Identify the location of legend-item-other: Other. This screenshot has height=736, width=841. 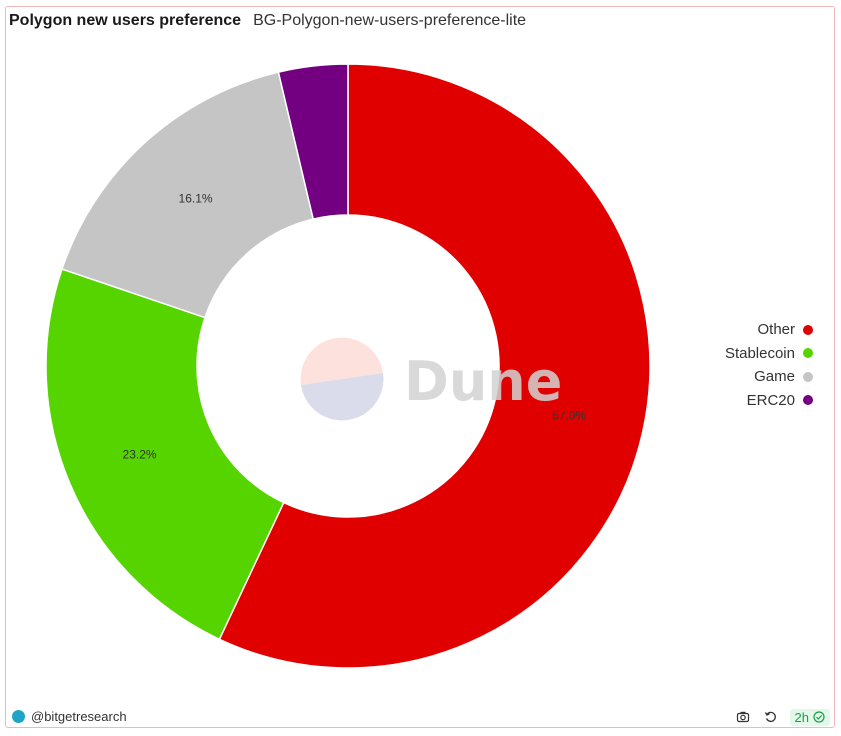
(769, 330).